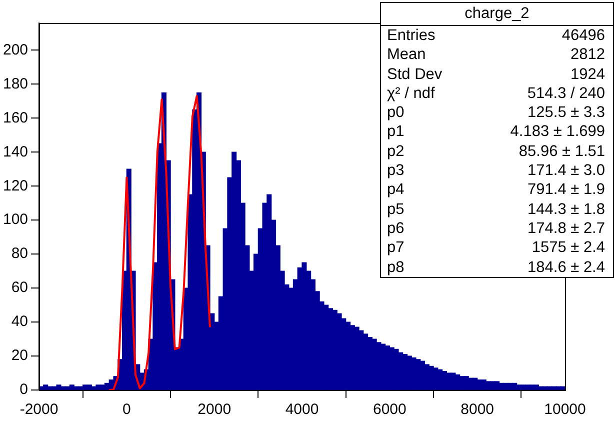 Image resolution: width=615 pixels, height=422 pixels. Describe the element at coordinates (496, 93) in the screenshot. I see `text: χ² / ndf 514.3 / 240` at that location.